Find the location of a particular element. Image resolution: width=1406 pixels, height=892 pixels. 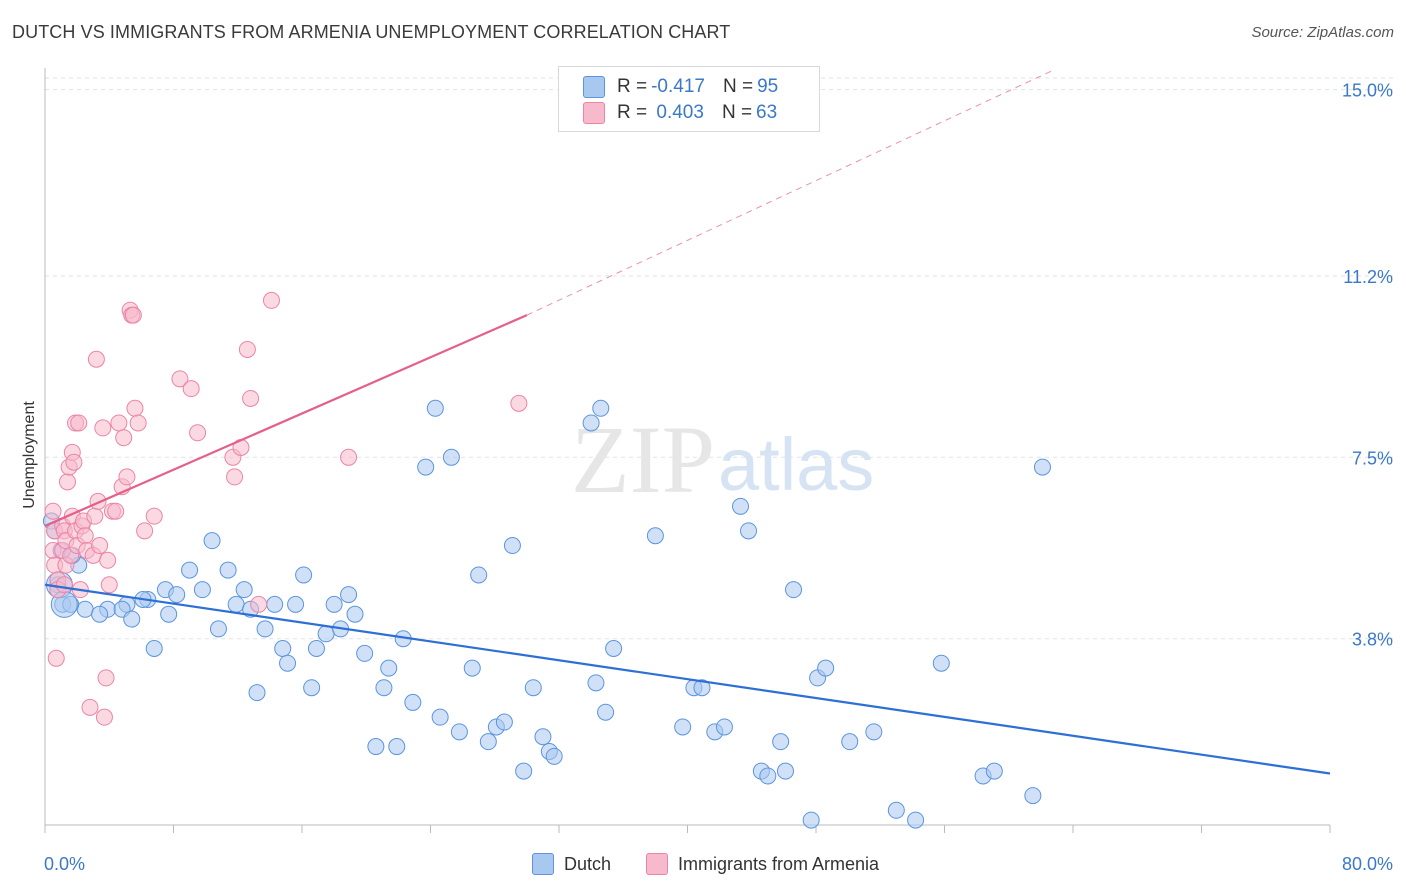

x-tick-label-max: 80.0% is located at coordinates (1367, 864).